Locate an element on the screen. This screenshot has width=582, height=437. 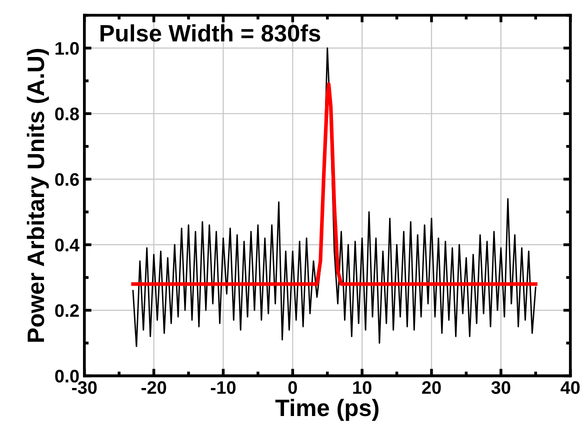
x-tick-label: 40 is located at coordinates (570, 387).